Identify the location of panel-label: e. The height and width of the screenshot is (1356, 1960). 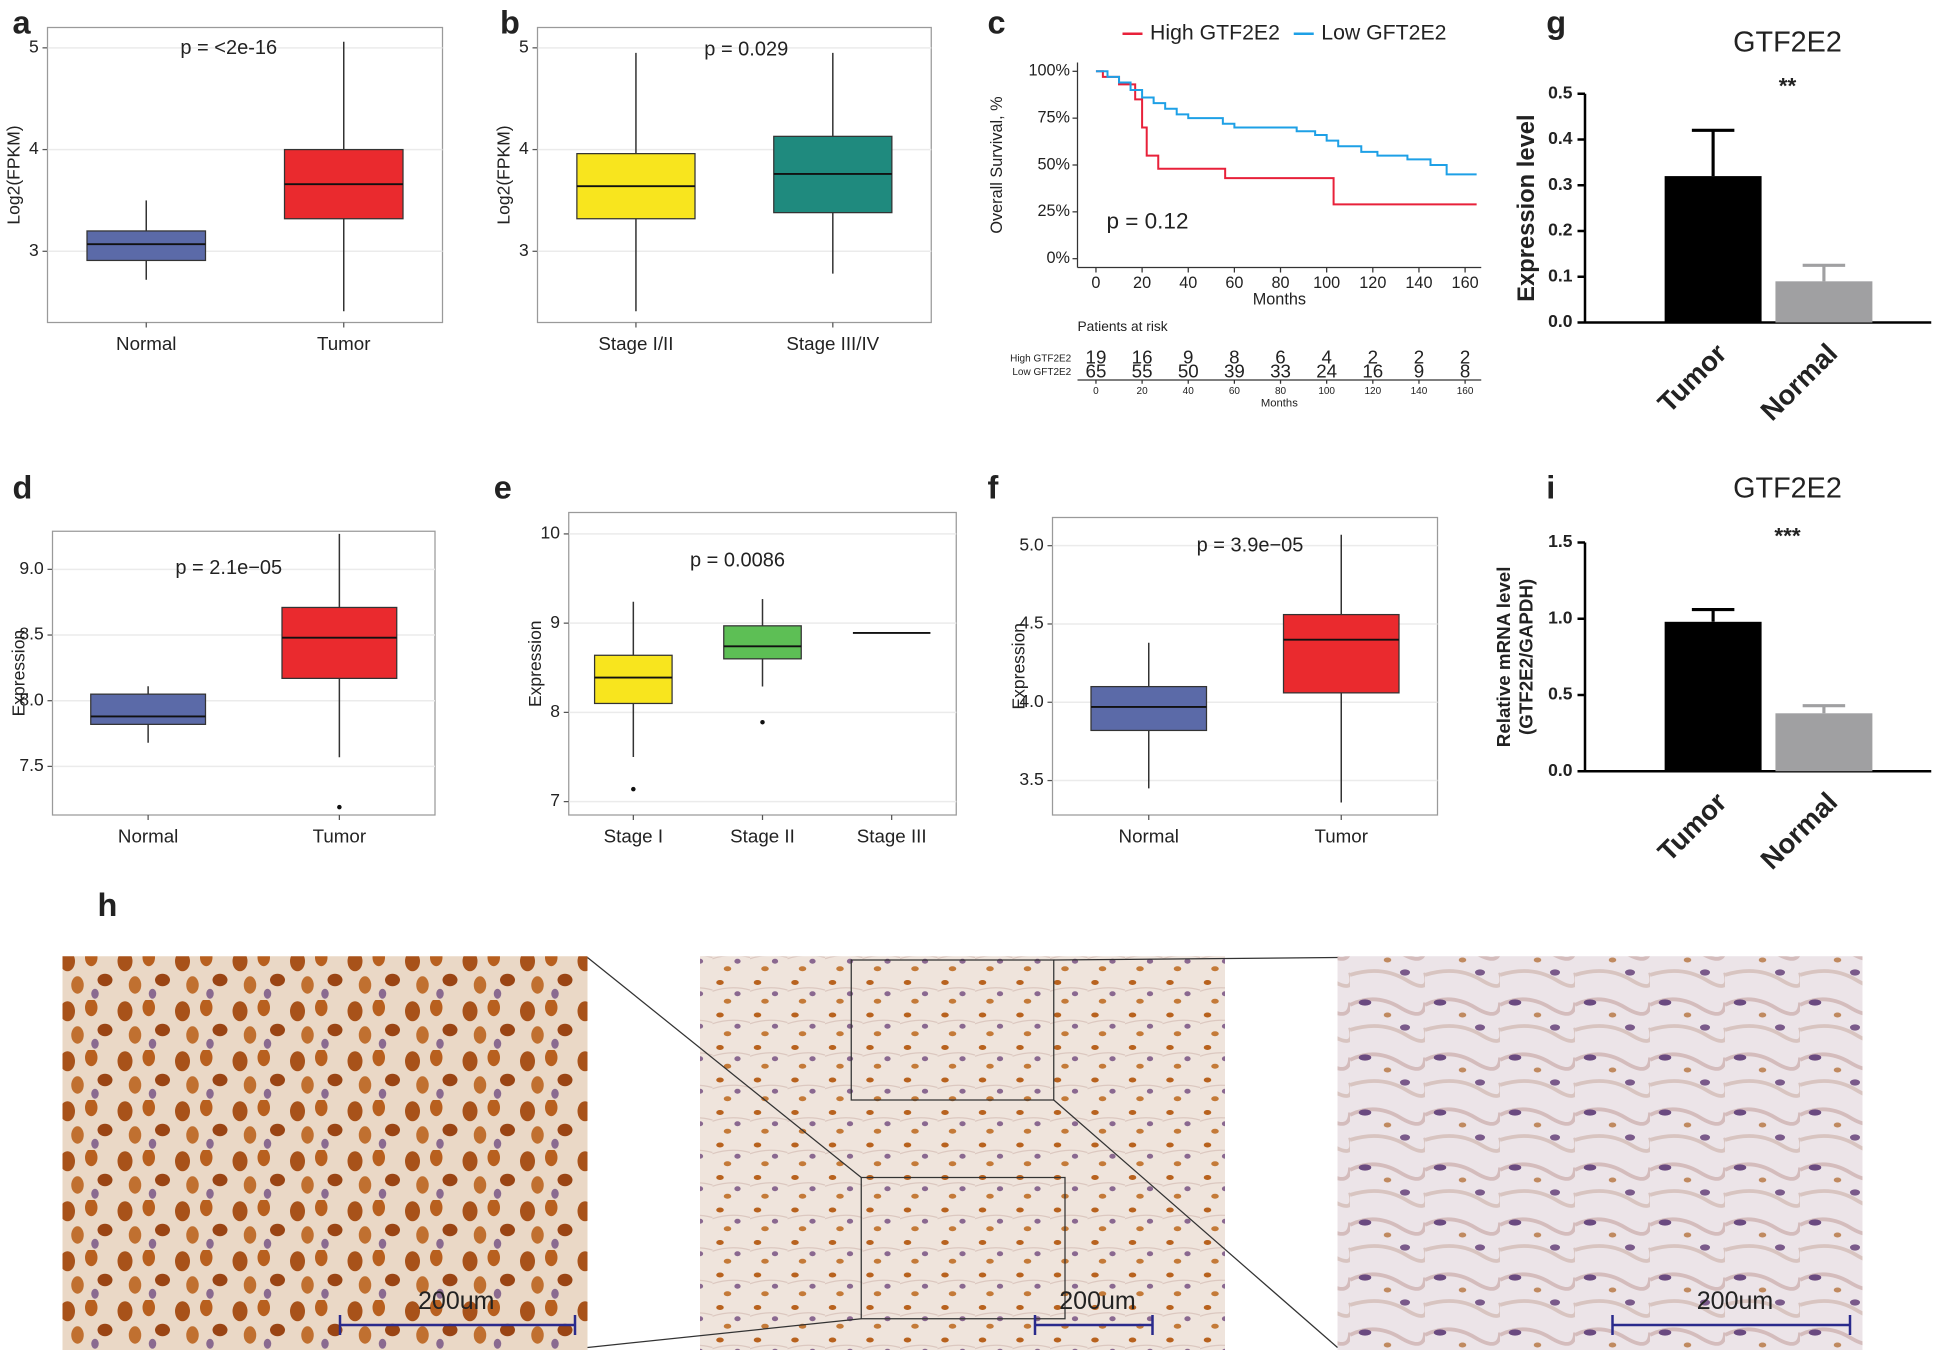
(503, 488).